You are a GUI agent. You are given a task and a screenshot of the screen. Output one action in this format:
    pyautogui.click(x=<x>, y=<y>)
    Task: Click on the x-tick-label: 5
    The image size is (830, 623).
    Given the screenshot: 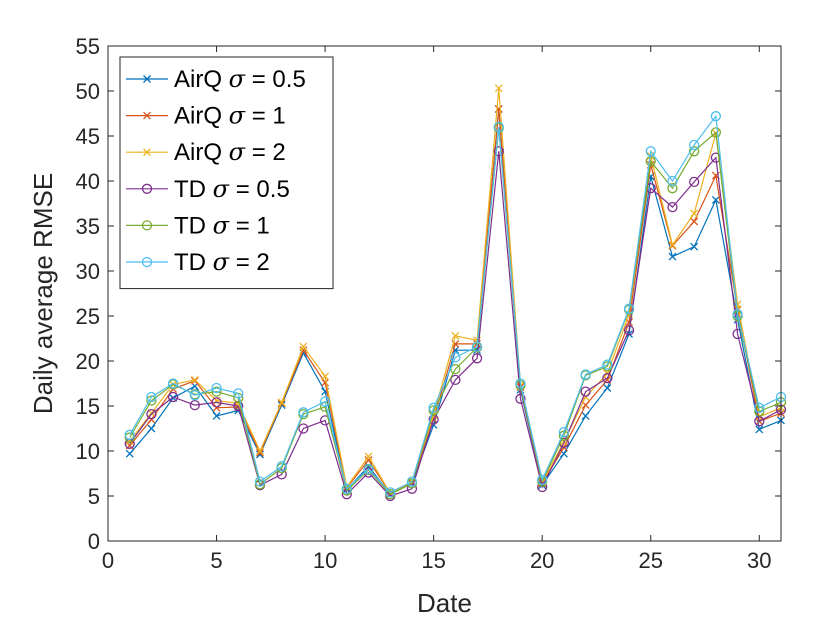 What is the action you would take?
    pyautogui.click(x=216, y=560)
    